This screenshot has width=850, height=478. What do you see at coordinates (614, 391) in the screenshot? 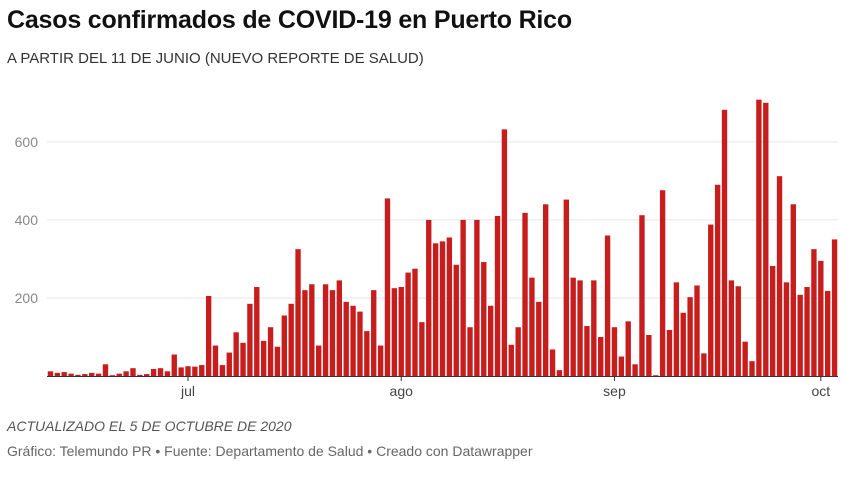
I see `x-tick-label: sep` at bounding box center [614, 391].